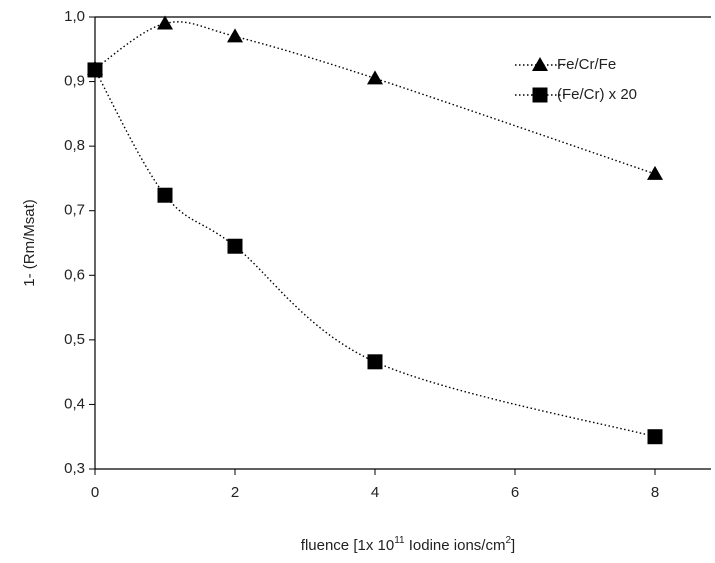 This screenshot has height=563, width=715. Describe the element at coordinates (508, 540) in the screenshot. I see `x-label-sup: 2` at that location.